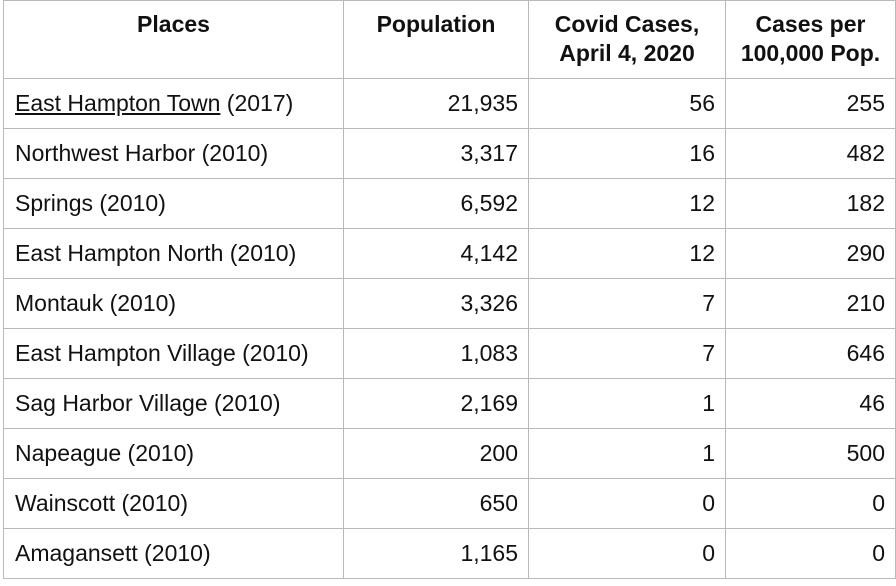 This screenshot has width=896, height=586. Describe the element at coordinates (810, 453) in the screenshot. I see `cases-per-100k-cell: 500` at that location.